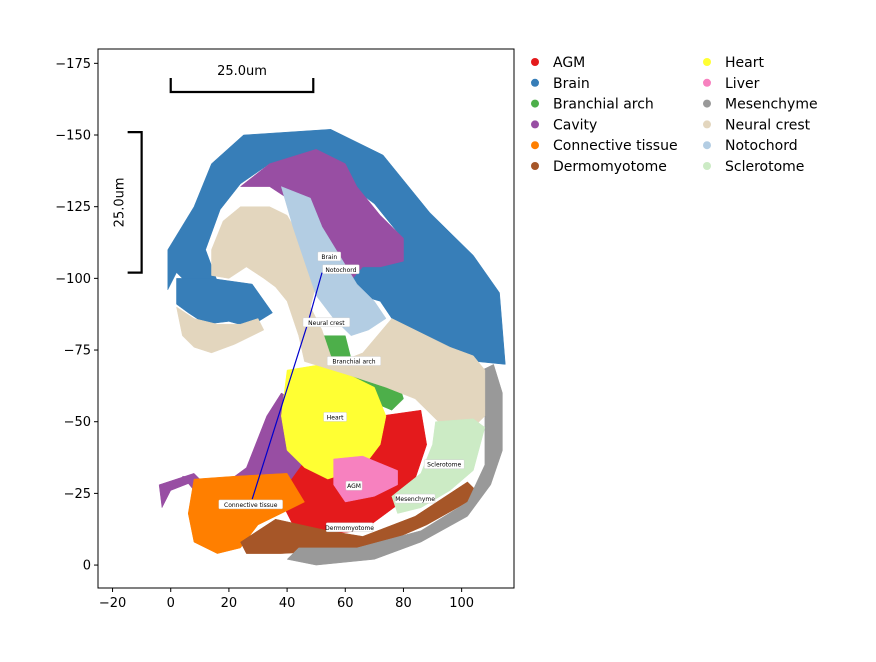 The width and height of the screenshot is (876, 662). Describe the element at coordinates (77, 351) in the screenshot. I see `y-tick-label: −75` at that location.